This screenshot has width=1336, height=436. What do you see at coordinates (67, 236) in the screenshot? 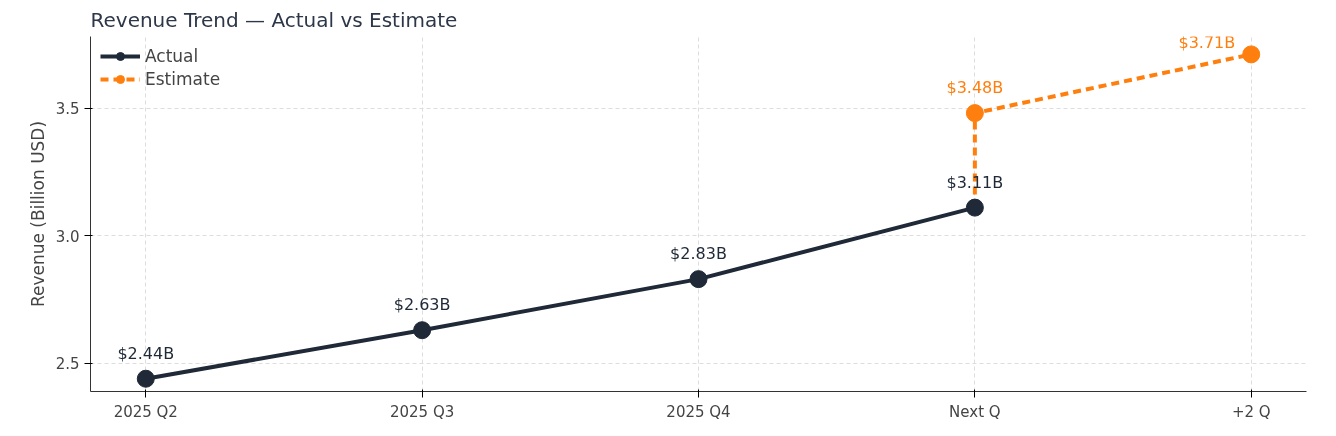
I see `y-tick-label: 3.0` at bounding box center [67, 236].